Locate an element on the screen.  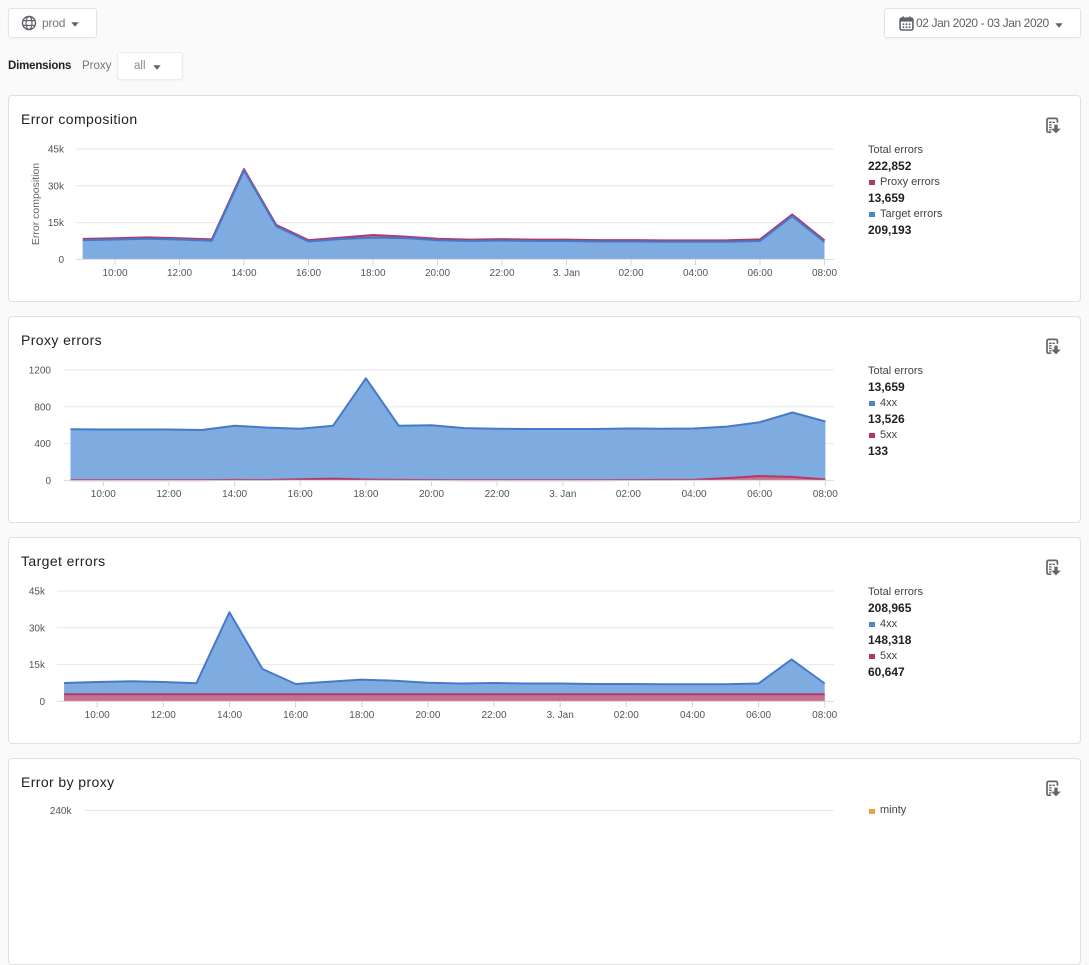
svg-text: 400 is located at coordinates (42, 444).